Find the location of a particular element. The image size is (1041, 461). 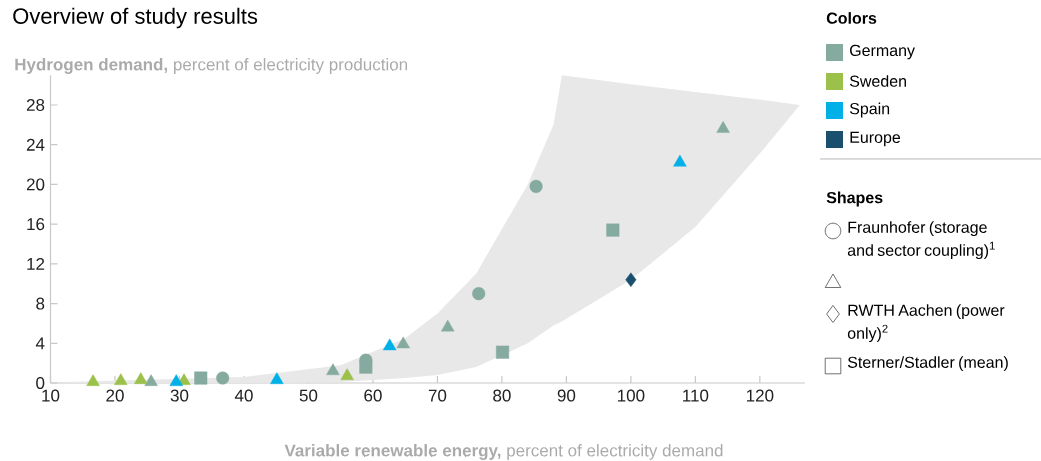

y-tick-label: 16 is located at coordinates (36, 224).